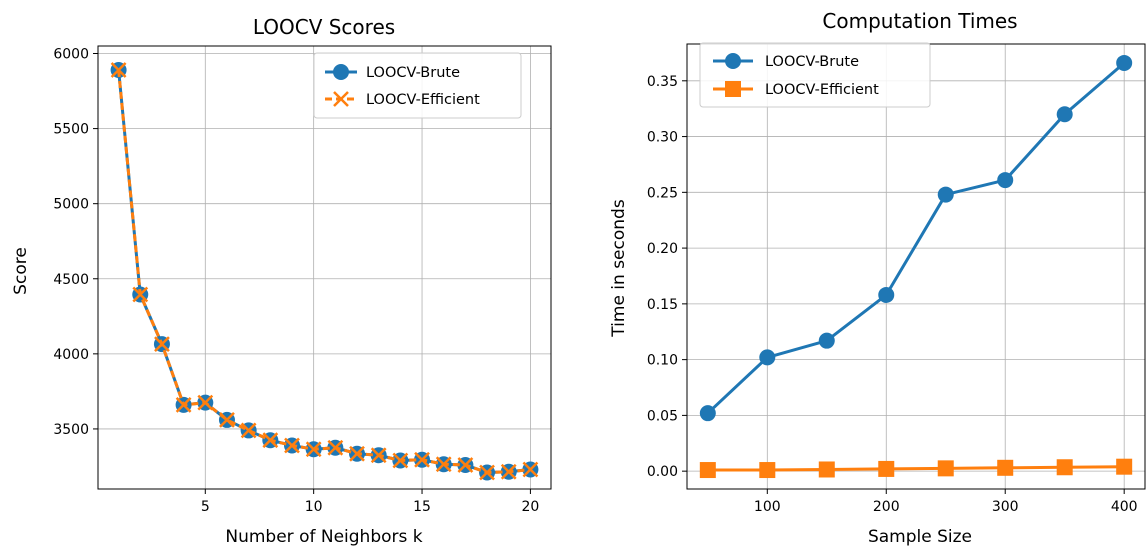 The height and width of the screenshot is (548, 1147). Describe the element at coordinates (886, 507) in the screenshot. I see `x-tick-label: 200` at that location.